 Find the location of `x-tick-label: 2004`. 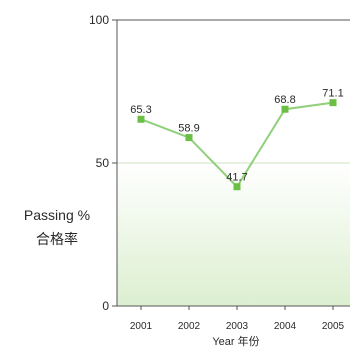

x-tick-label: 2004 is located at coordinates (285, 326).